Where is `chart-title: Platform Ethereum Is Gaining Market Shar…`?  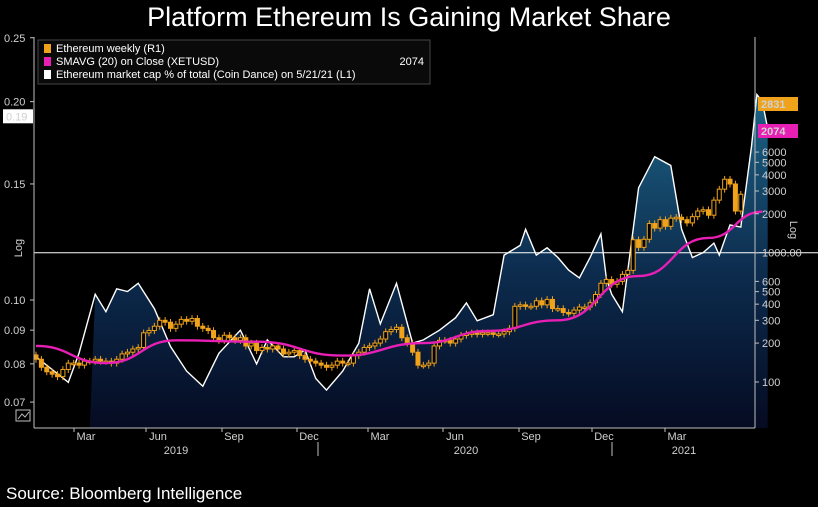 chart-title: Platform Ethereum Is Gaining Market Shar… is located at coordinates (409, 17).